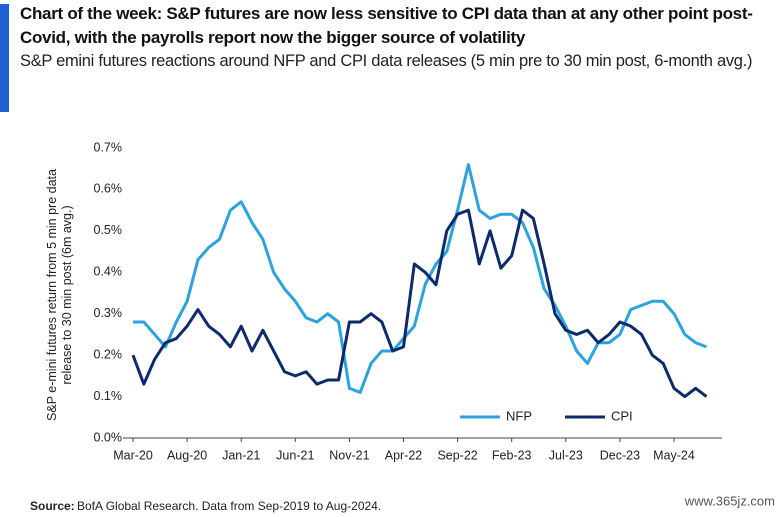 This screenshot has width=780, height=517. What do you see at coordinates (4, 58) in the screenshot?
I see `accent-bar` at bounding box center [4, 58].